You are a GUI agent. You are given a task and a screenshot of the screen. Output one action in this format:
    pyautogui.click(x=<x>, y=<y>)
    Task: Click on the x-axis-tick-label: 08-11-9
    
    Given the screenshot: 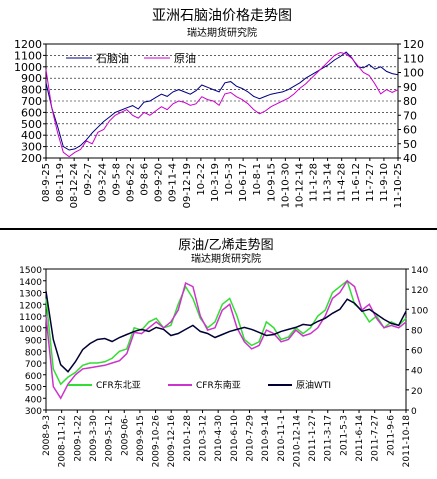 What is the action you would take?
    pyautogui.click(x=60, y=182)
    